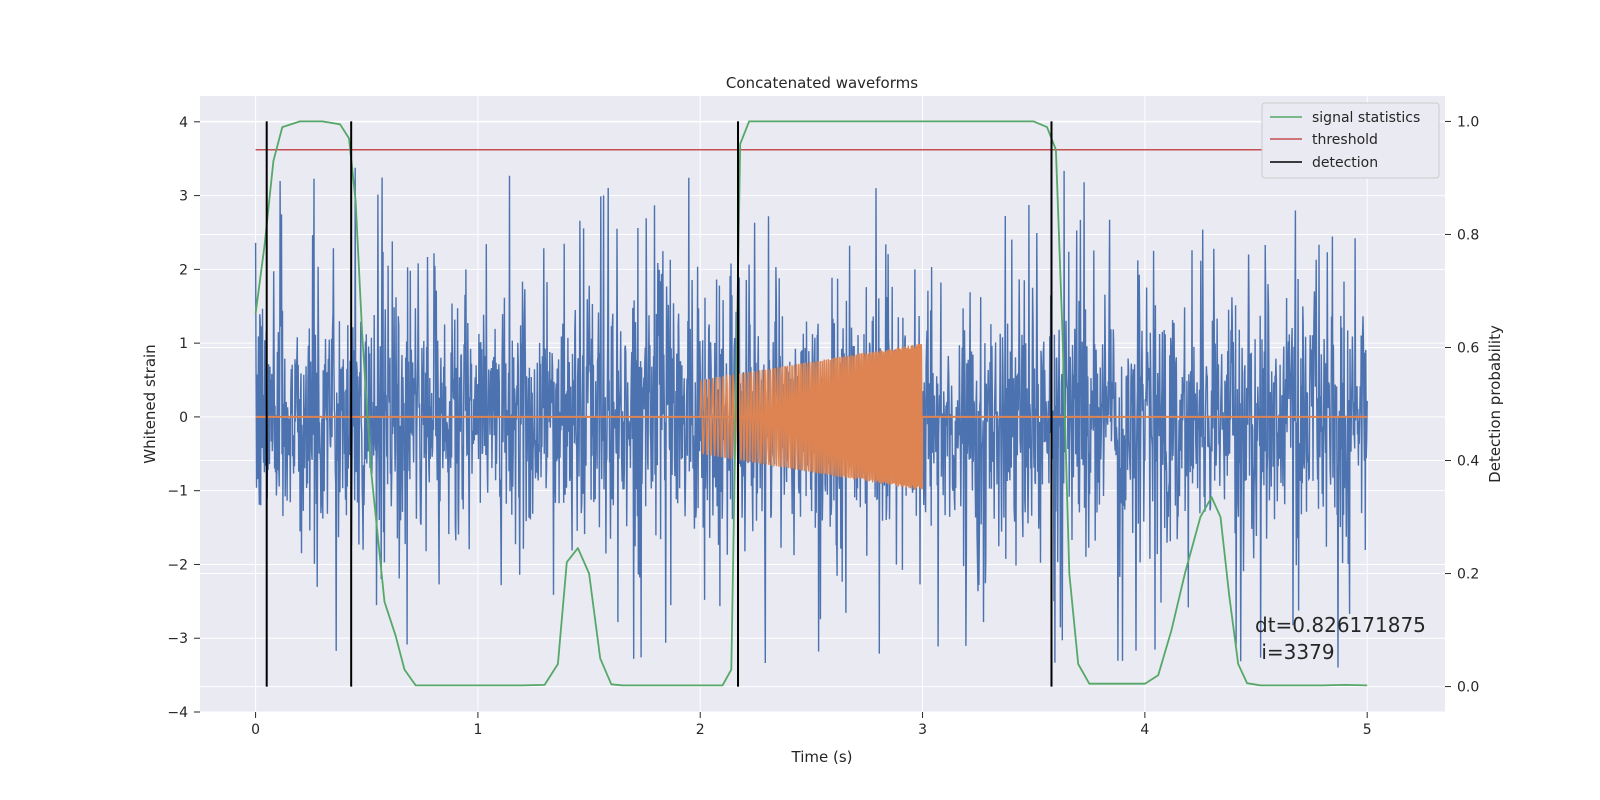  Describe the element at coordinates (177, 639) in the screenshot. I see `y-tick-label-left: −3` at that location.